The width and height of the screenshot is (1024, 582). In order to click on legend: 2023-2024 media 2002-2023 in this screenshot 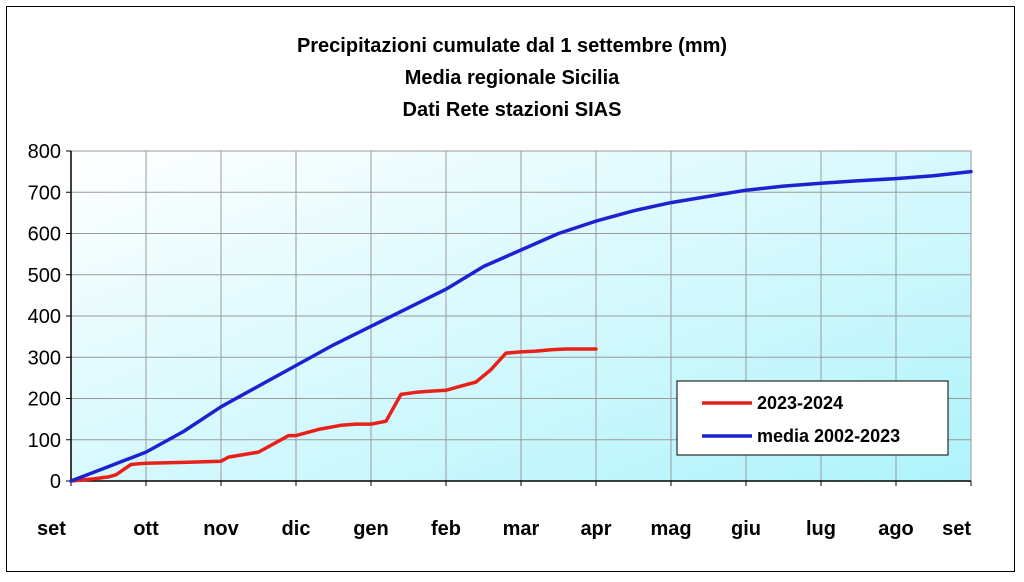, I will do `click(812, 418)`.